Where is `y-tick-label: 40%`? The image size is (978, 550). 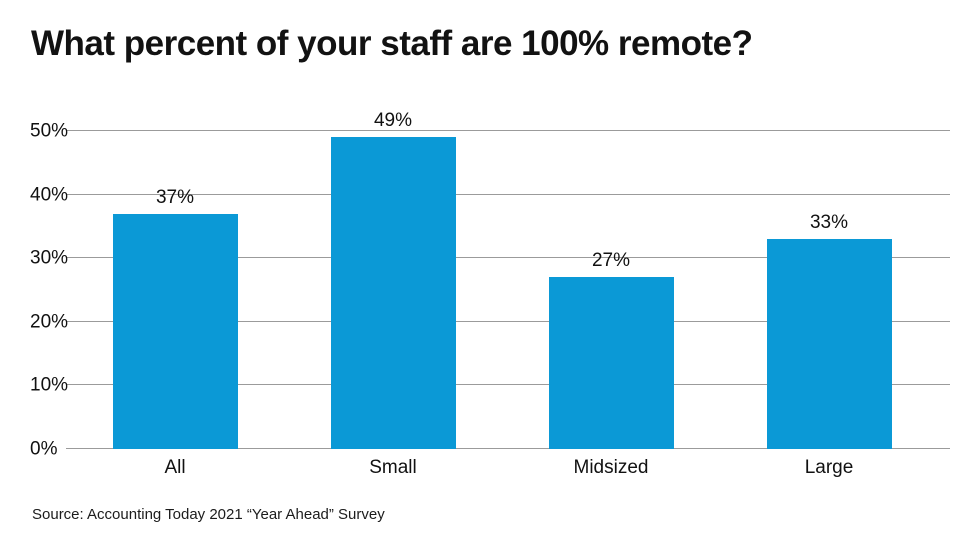
y-tick-label: 40% is located at coordinates (49, 195).